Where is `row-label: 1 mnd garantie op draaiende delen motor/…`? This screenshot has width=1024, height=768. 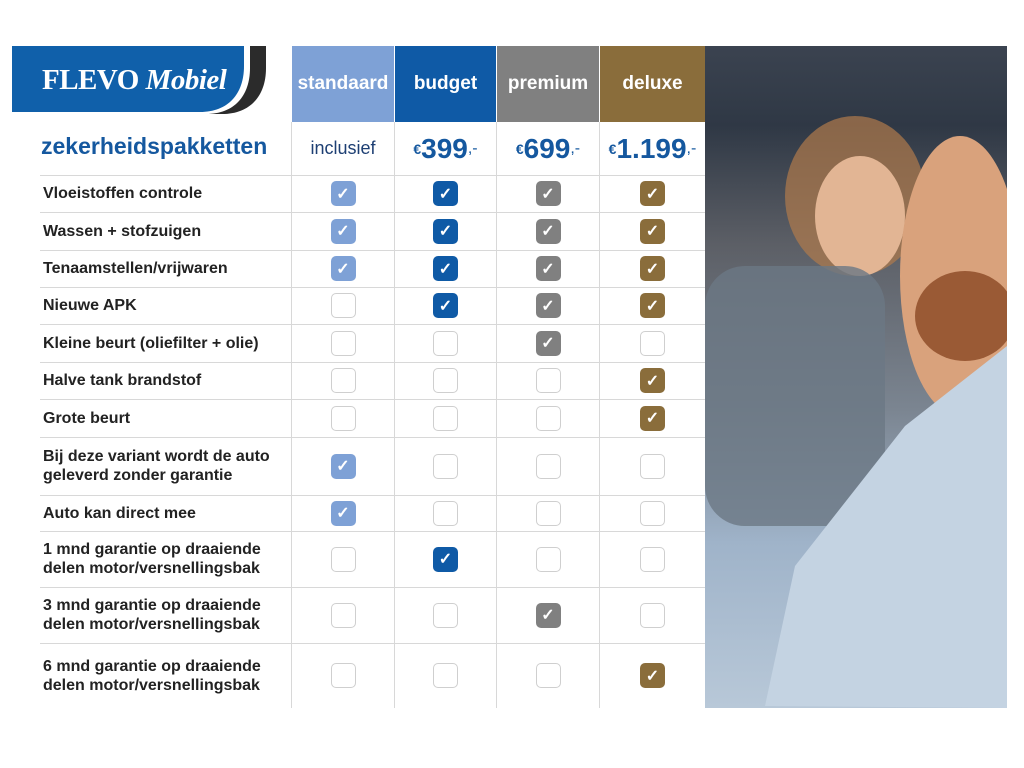
row-label: 1 mnd garantie op draaiende delen motor/… is located at coordinates (152, 559).